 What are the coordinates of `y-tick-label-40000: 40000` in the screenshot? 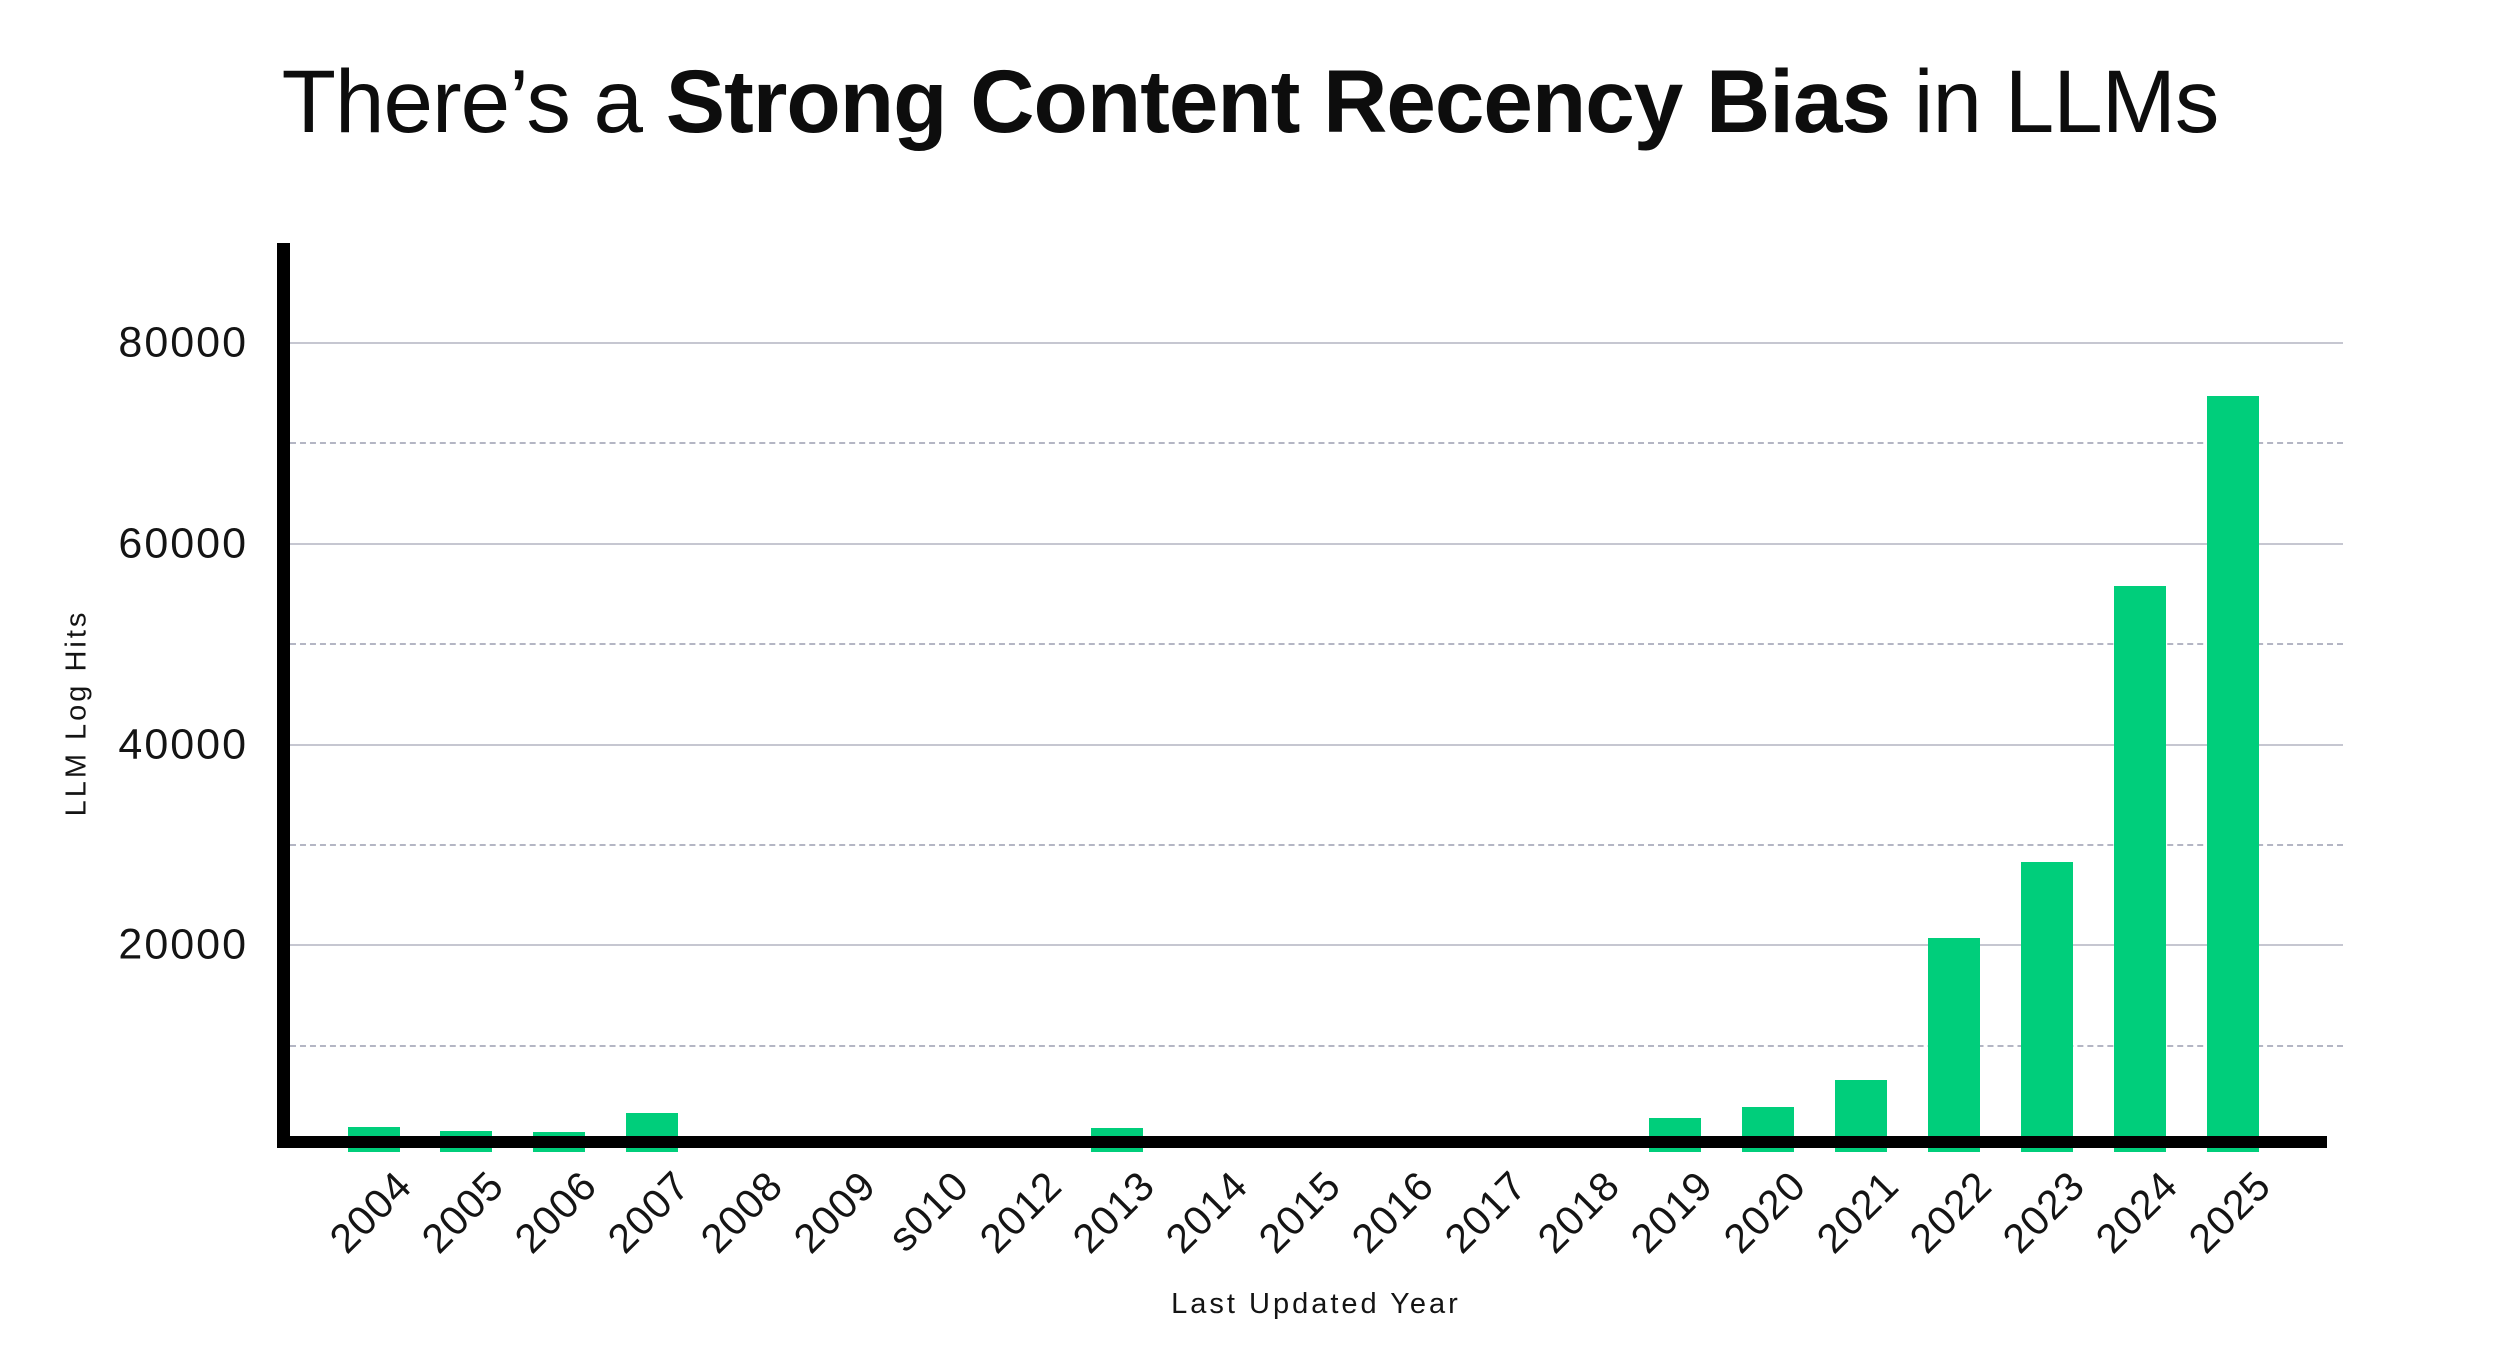 It's located at (183, 744).